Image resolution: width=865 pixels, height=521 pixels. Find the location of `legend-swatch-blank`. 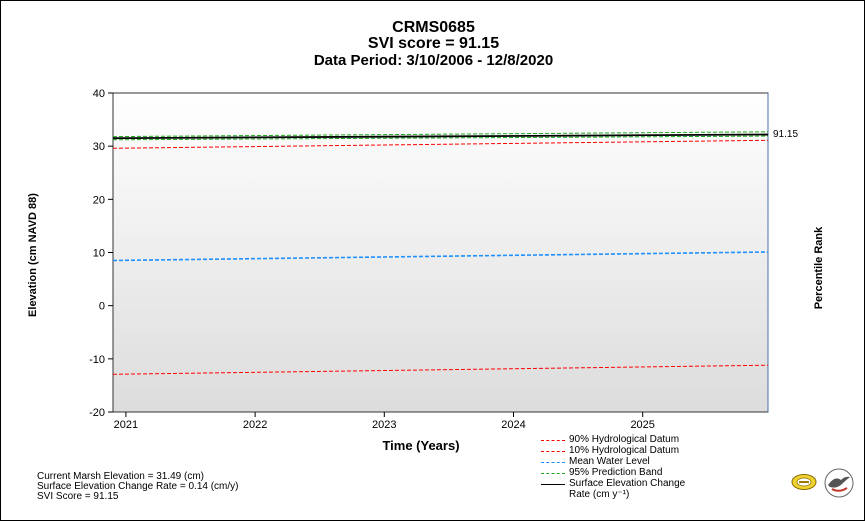

legend-swatch-blank is located at coordinates (553, 495).